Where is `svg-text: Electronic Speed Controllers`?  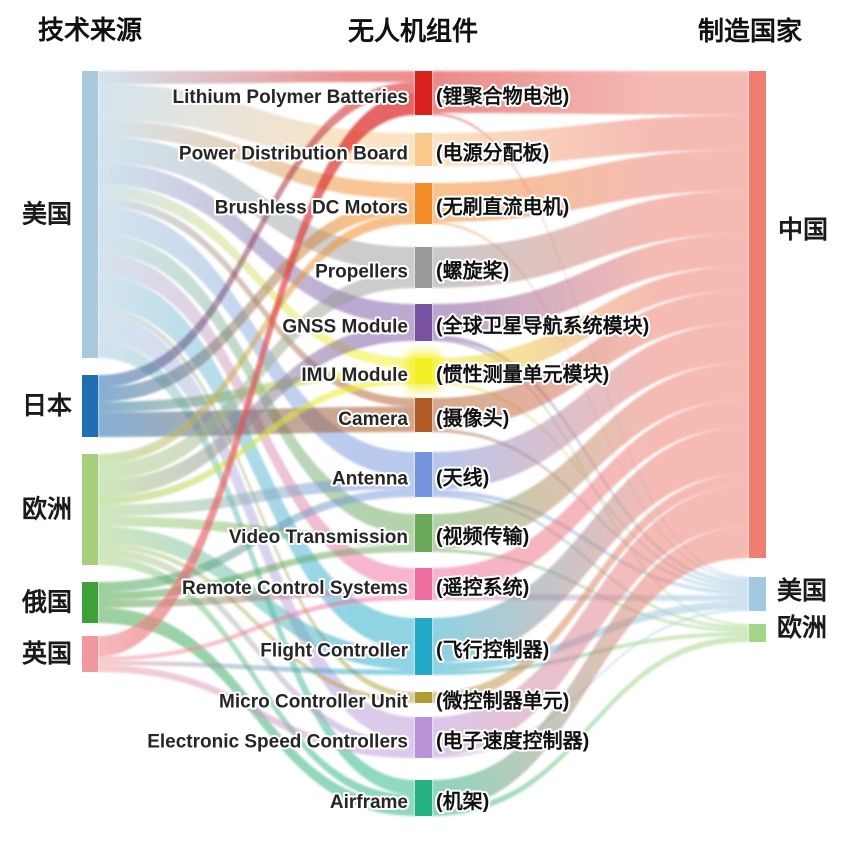
svg-text: Electronic Speed Controllers is located at coordinates (277, 742).